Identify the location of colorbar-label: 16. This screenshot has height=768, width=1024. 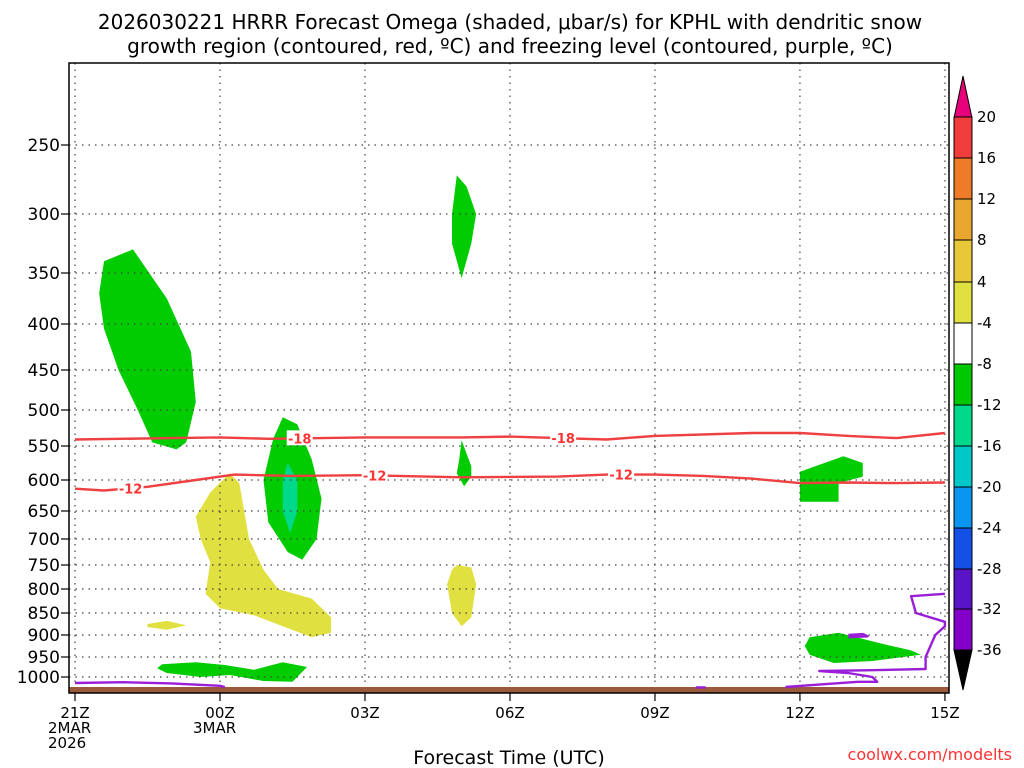
(986, 158).